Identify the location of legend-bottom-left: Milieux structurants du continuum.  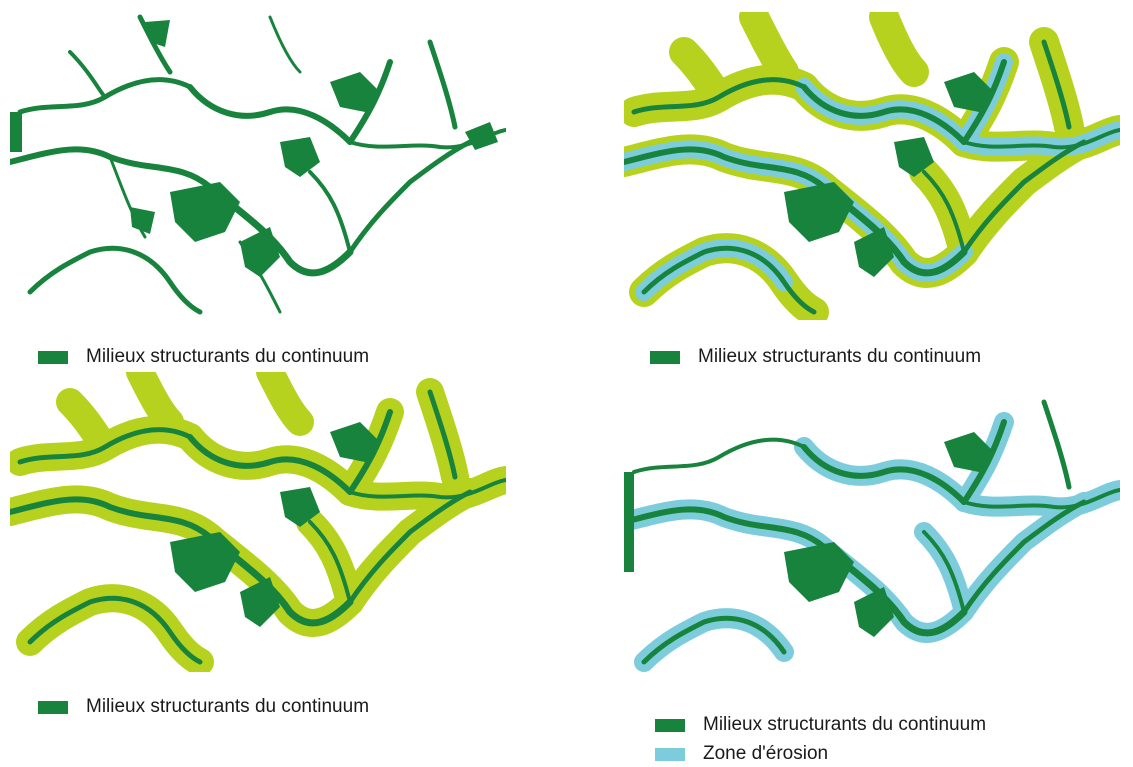
(203, 707).